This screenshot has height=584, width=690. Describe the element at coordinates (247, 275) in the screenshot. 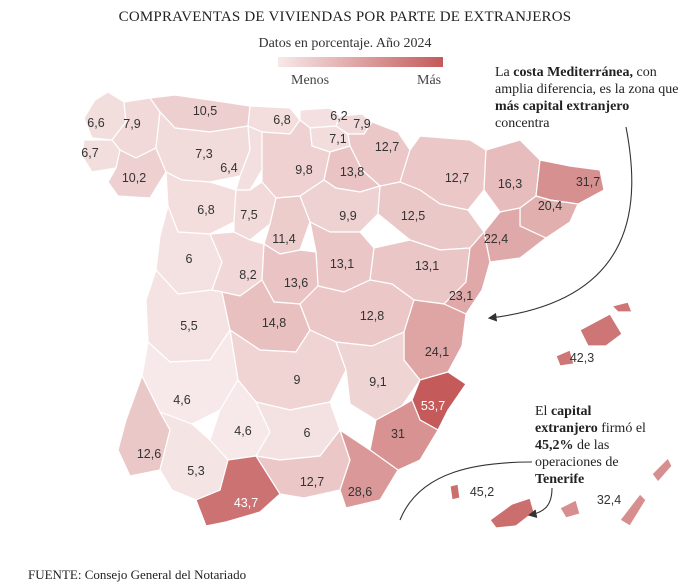

I see `value-label-avila: 8,2` at that location.